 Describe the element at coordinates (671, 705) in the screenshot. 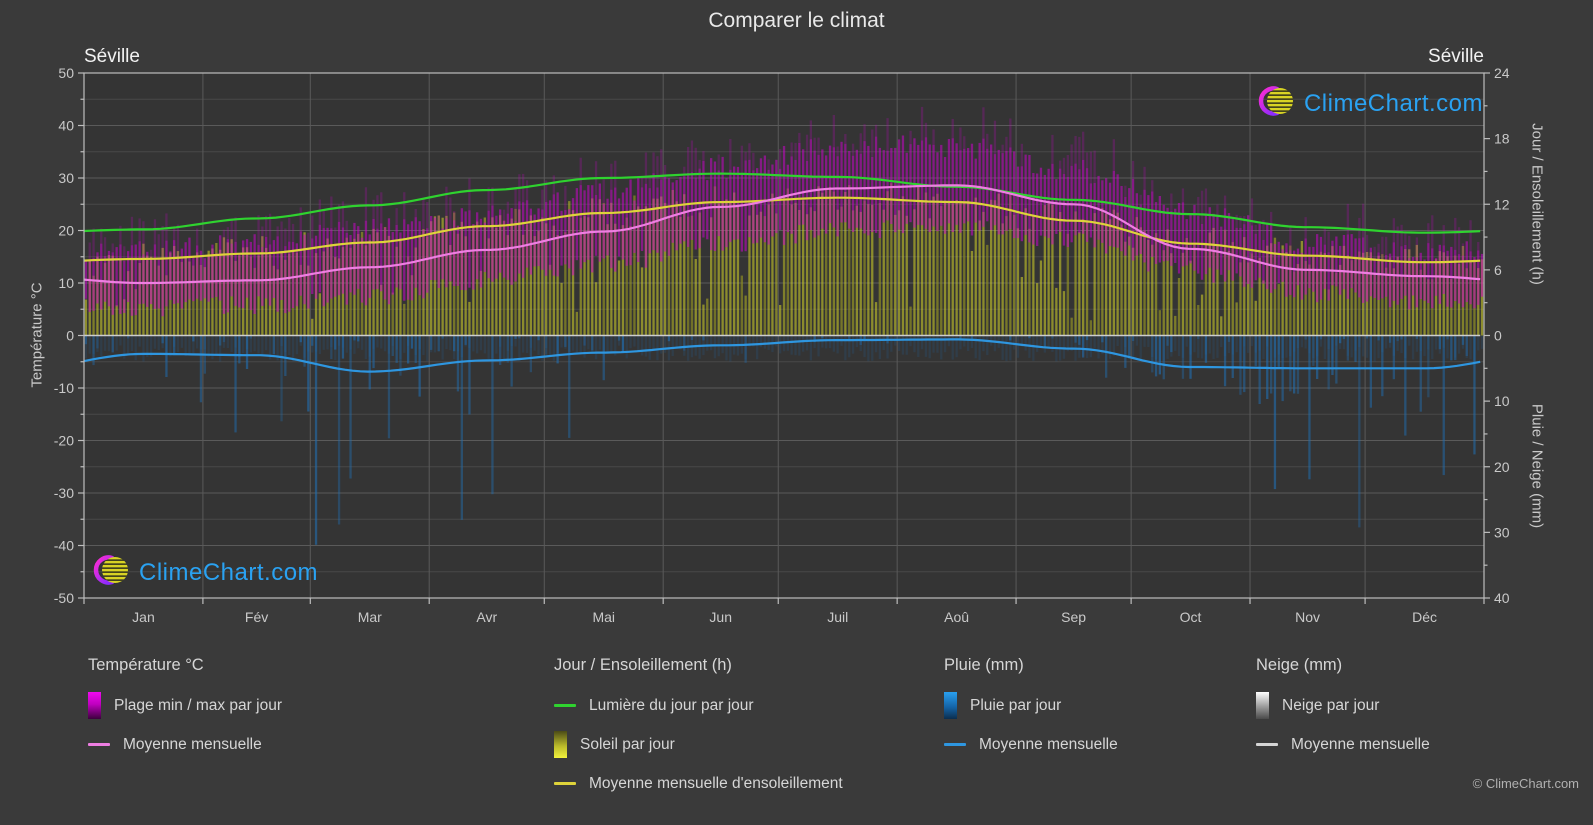

I see `legend-item-label: Lumière du jour par jour` at that location.